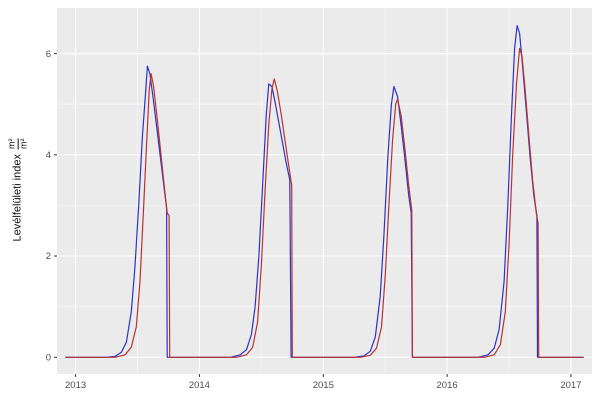  Describe the element at coordinates (18, 144) in the screenshot. I see `y-axis-title-fraction: m² m²` at that location.